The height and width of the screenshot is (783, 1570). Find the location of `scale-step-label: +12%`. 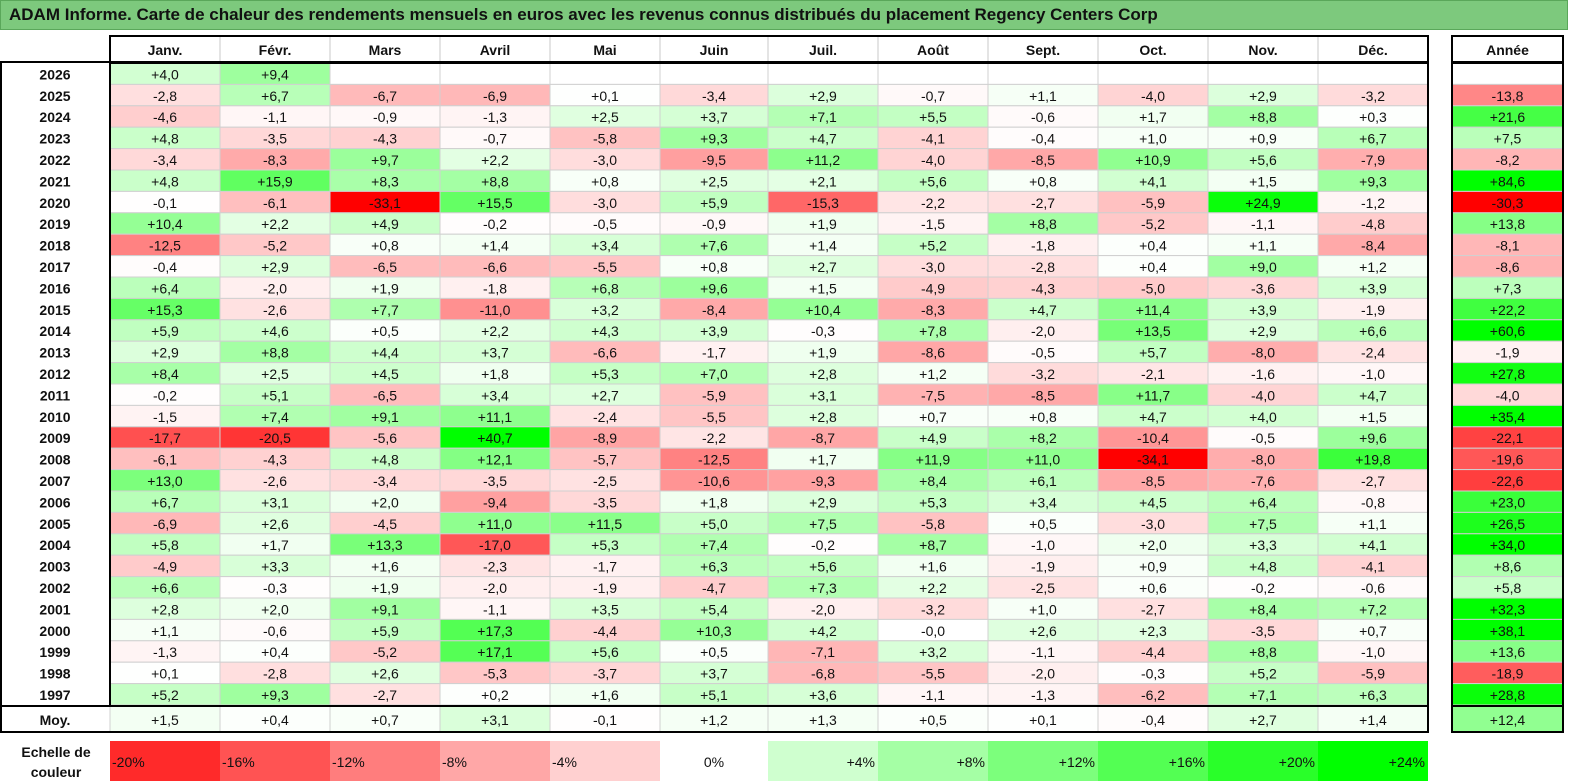

scale-step-label: +12% is located at coordinates (1077, 762).